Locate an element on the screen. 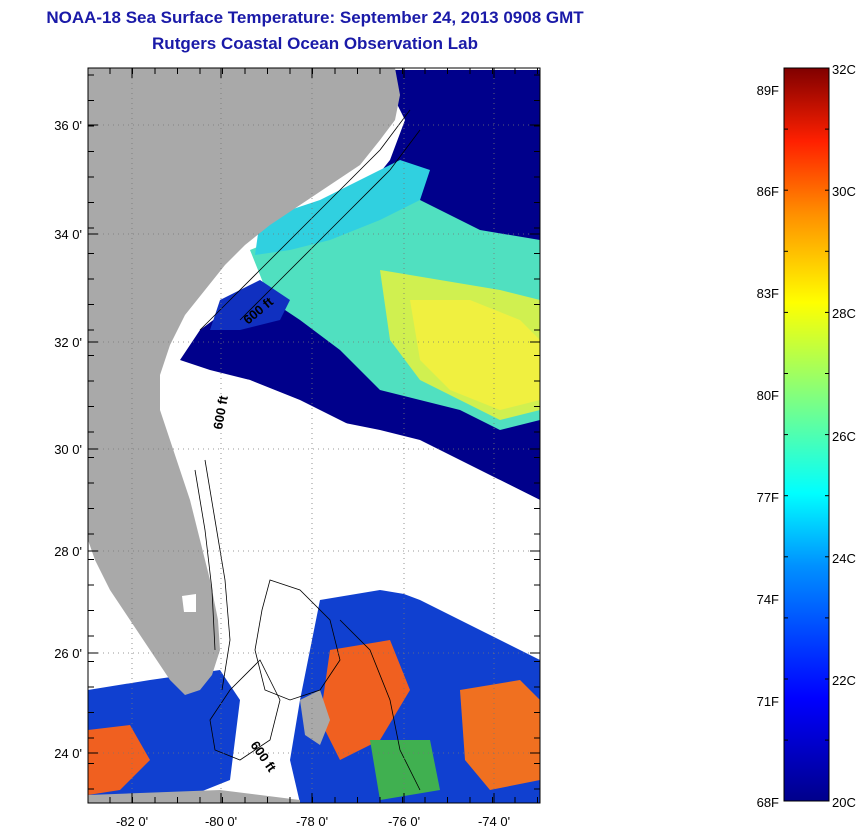 The height and width of the screenshot is (832, 865). colorbar-c-label: 32C is located at coordinates (844, 69).